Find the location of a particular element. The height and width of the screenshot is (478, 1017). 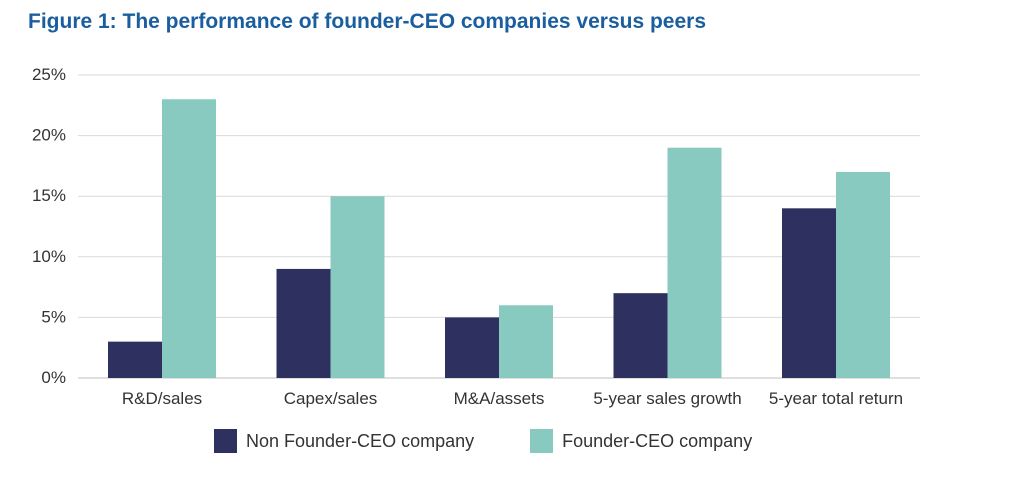

y-tick-label: 25% is located at coordinates (49, 74).